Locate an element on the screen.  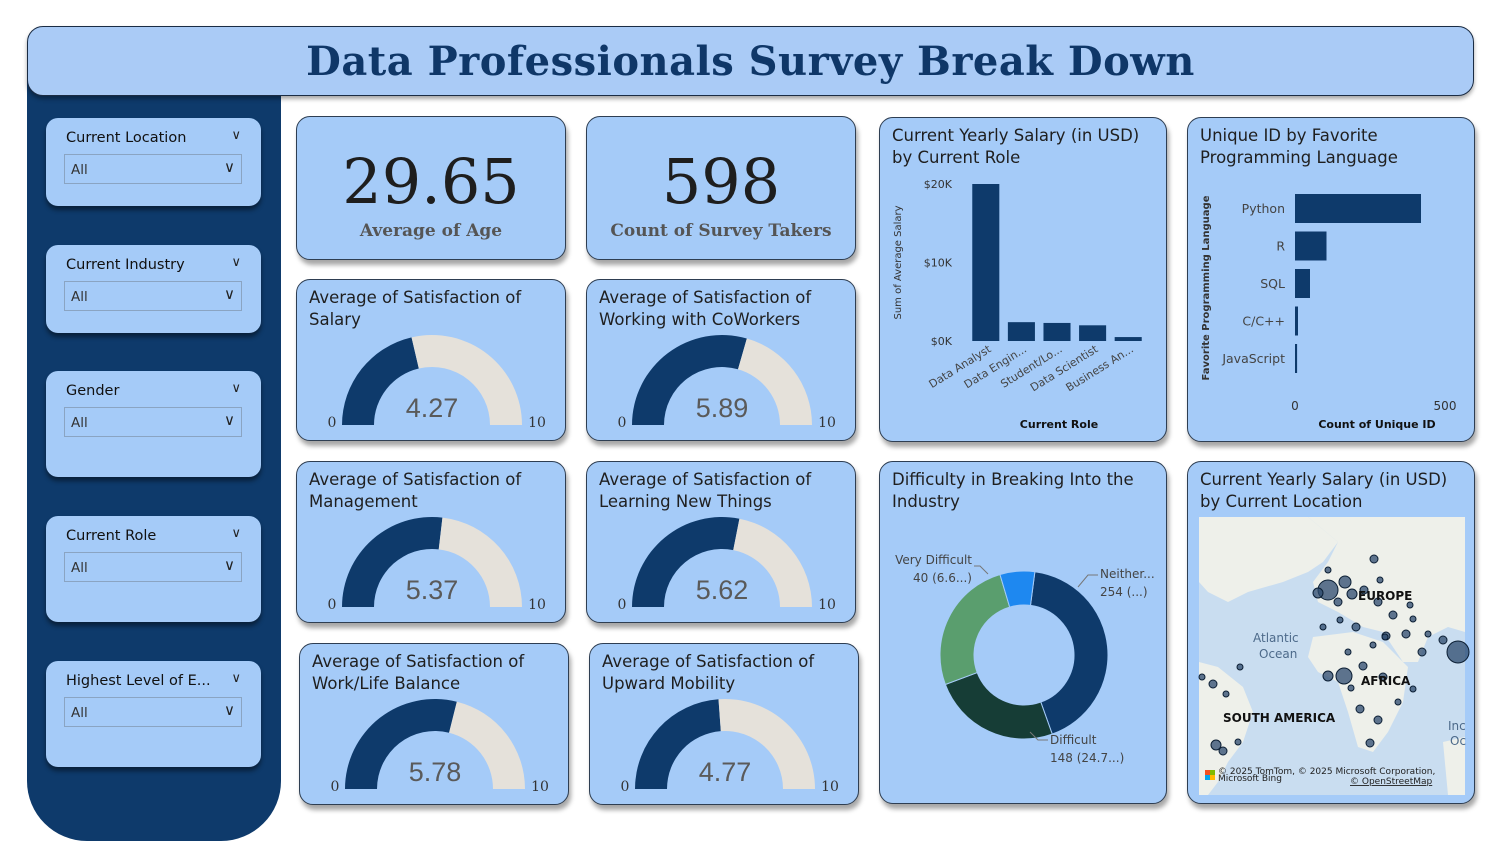
y-tick-label: $10K is located at coordinates (938, 263).